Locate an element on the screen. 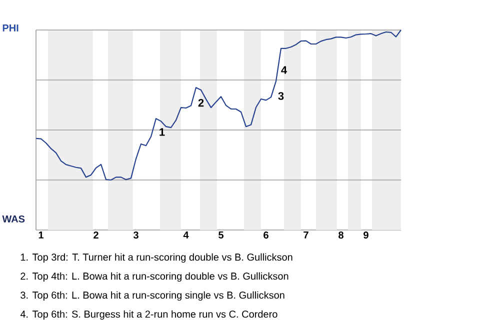 The height and width of the screenshot is (320, 480). annotation: 2 is located at coordinates (201, 102).